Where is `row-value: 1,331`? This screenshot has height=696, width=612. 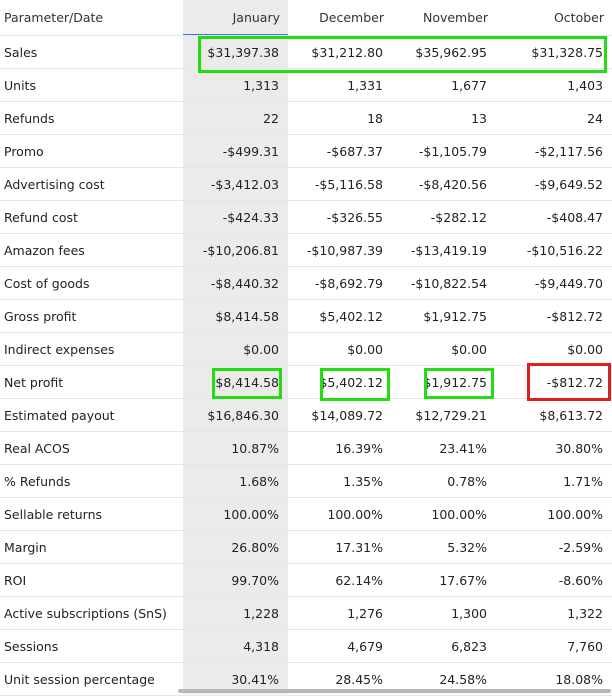 row-value: 1,331 is located at coordinates (340, 85).